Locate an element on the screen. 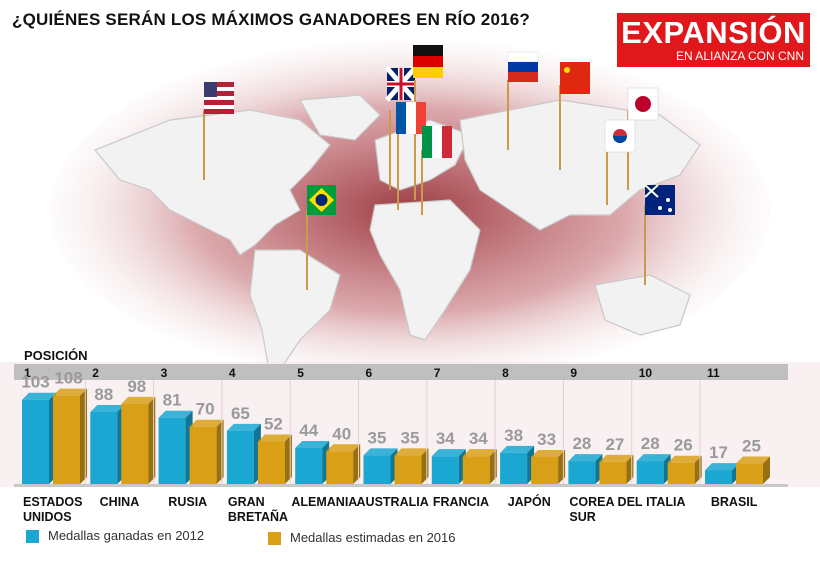 This screenshot has width=820, height=572. africa is located at coordinates (425, 270).